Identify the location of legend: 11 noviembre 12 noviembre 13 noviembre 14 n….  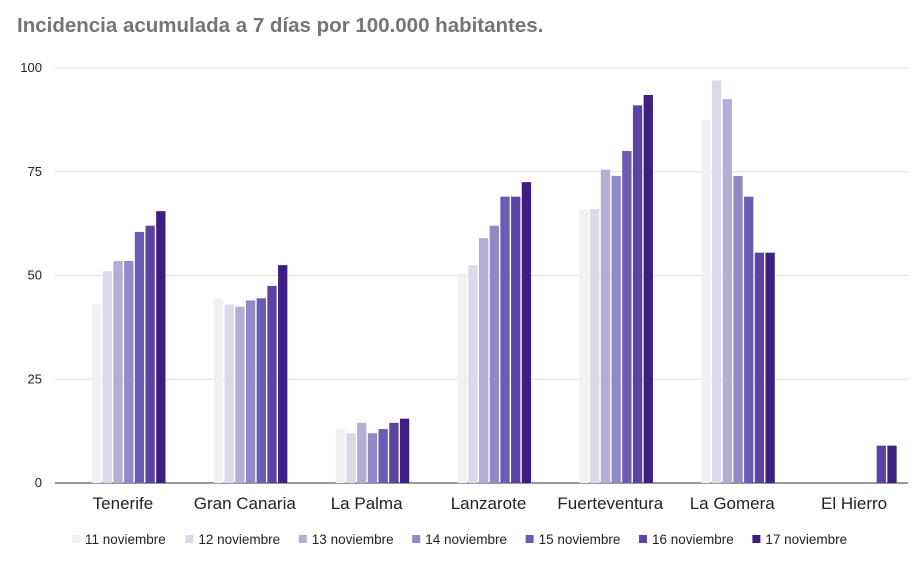
(459, 539).